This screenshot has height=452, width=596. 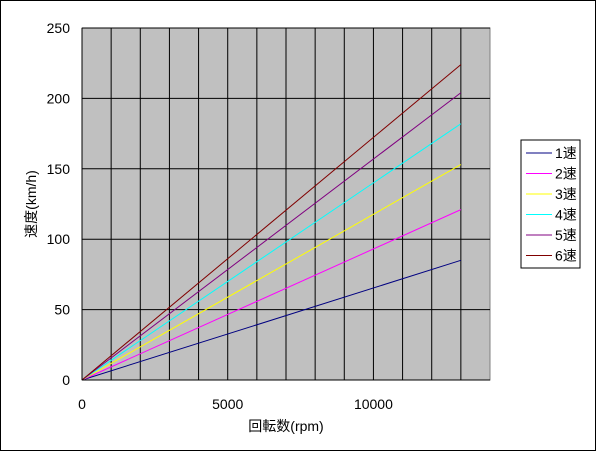 What do you see at coordinates (566, 174) in the screenshot?
I see `legend-label-2: 2速` at bounding box center [566, 174].